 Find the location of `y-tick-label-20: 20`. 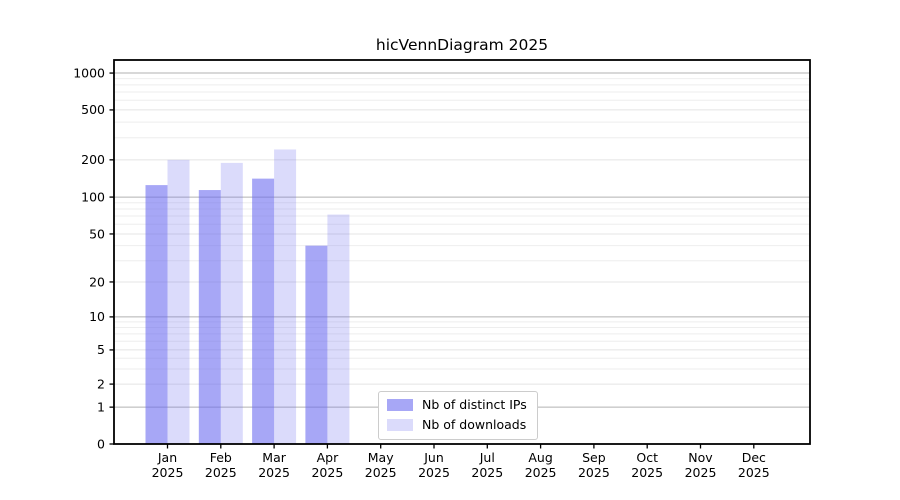

y-tick-label-20: 20 is located at coordinates (97, 281).